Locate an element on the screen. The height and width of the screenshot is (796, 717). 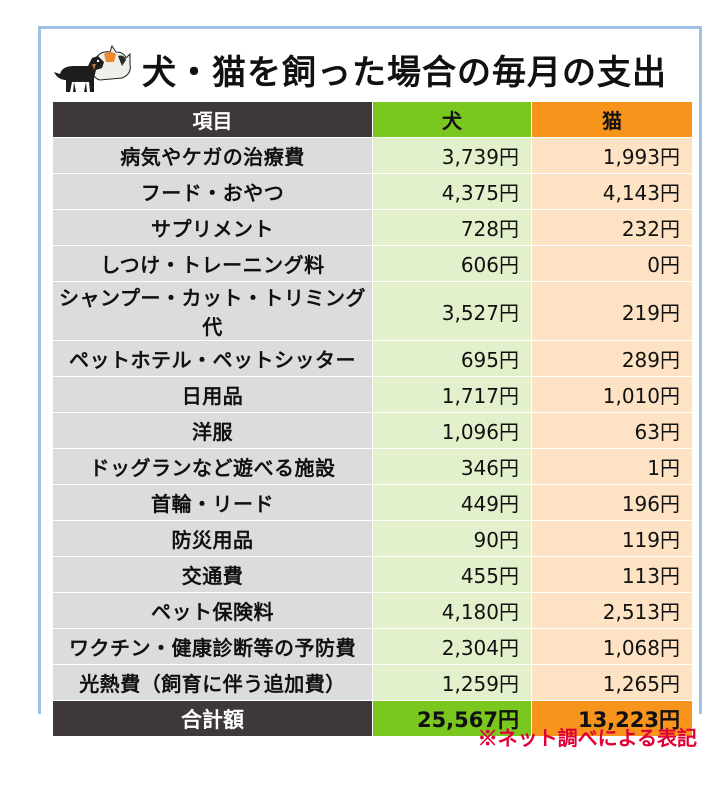
cat-cost: 289円 is located at coordinates (612, 358).